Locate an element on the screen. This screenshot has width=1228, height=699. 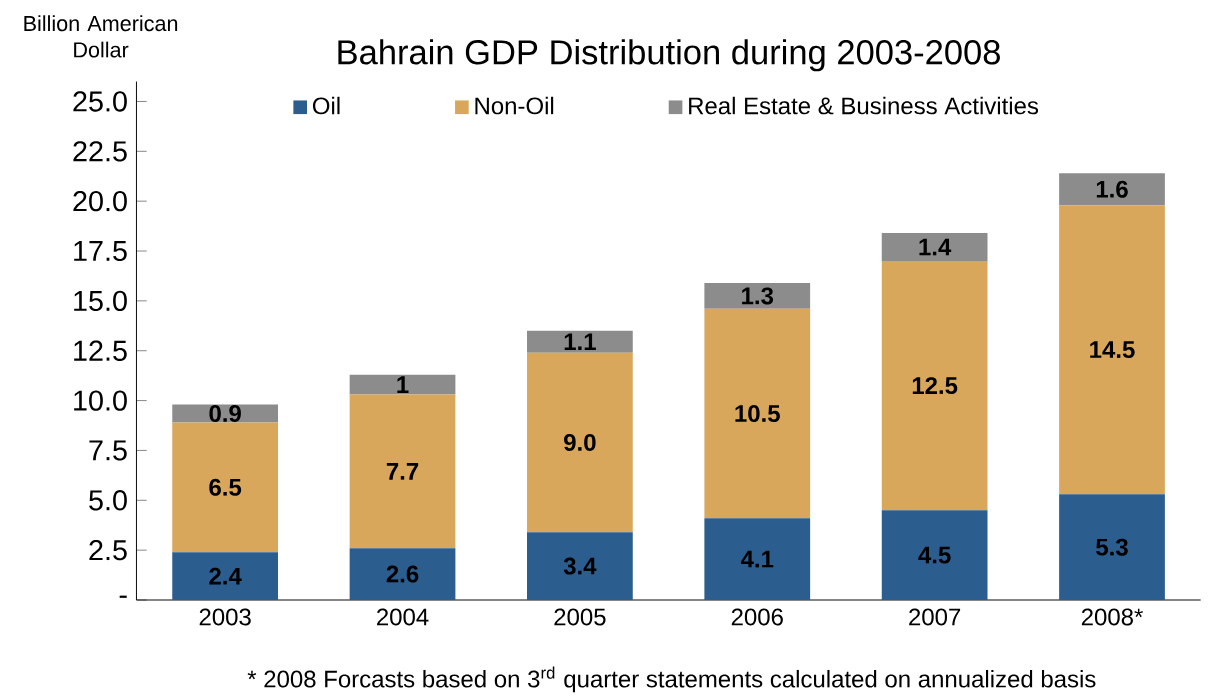
y-tick-label: 20.0 is located at coordinates (100, 201).